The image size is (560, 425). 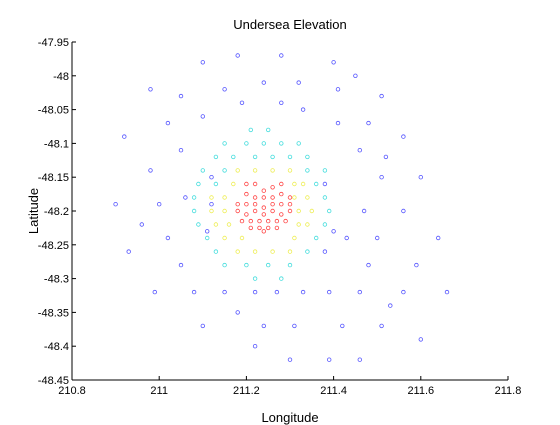 What do you see at coordinates (289, 417) in the screenshot?
I see `x-axis-title: Longitude` at bounding box center [289, 417].